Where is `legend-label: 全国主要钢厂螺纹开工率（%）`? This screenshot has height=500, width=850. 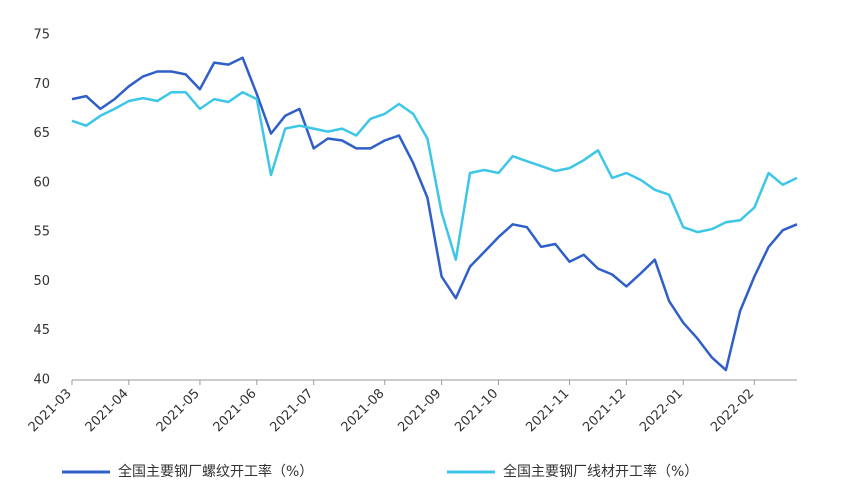 legend-label: 全国主要钢厂螺纹开工率（%） is located at coordinates (215, 471).